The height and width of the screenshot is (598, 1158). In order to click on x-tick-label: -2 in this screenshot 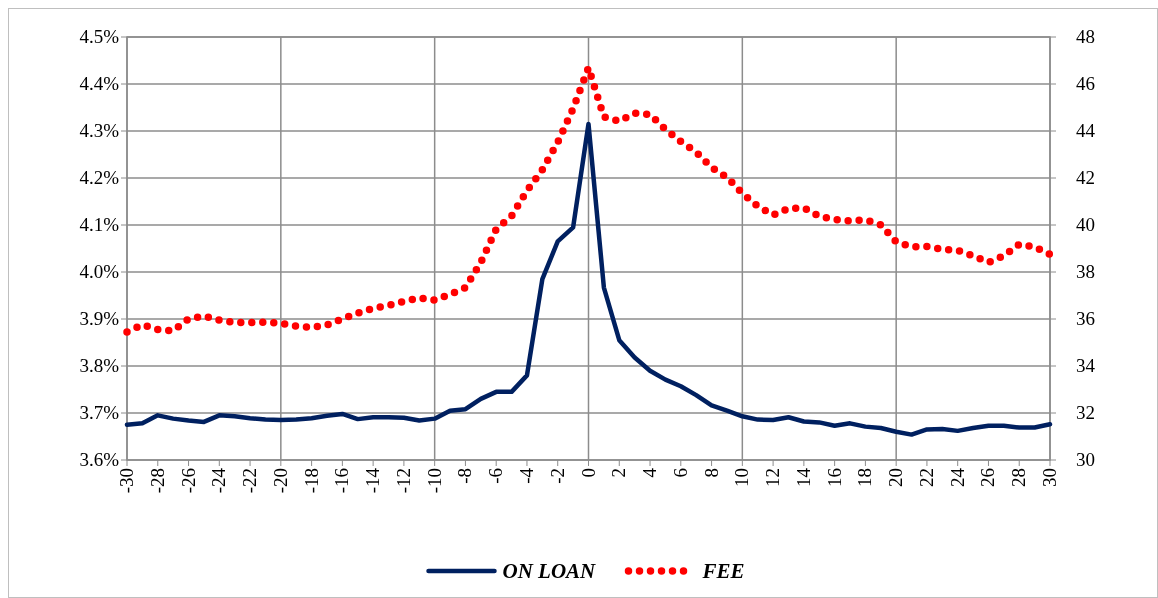, I will do `click(557, 476)`.